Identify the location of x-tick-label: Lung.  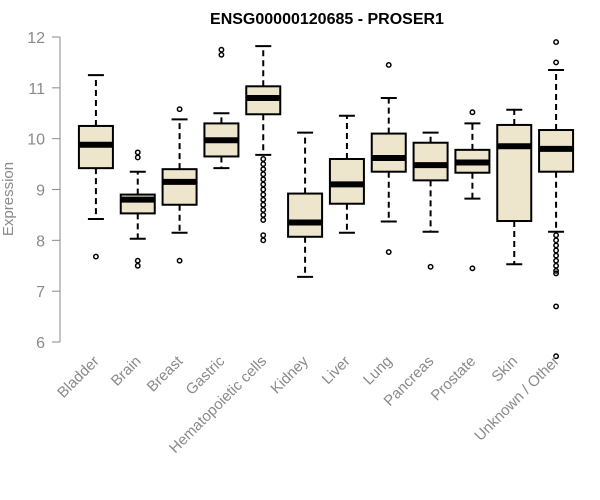
(378, 371).